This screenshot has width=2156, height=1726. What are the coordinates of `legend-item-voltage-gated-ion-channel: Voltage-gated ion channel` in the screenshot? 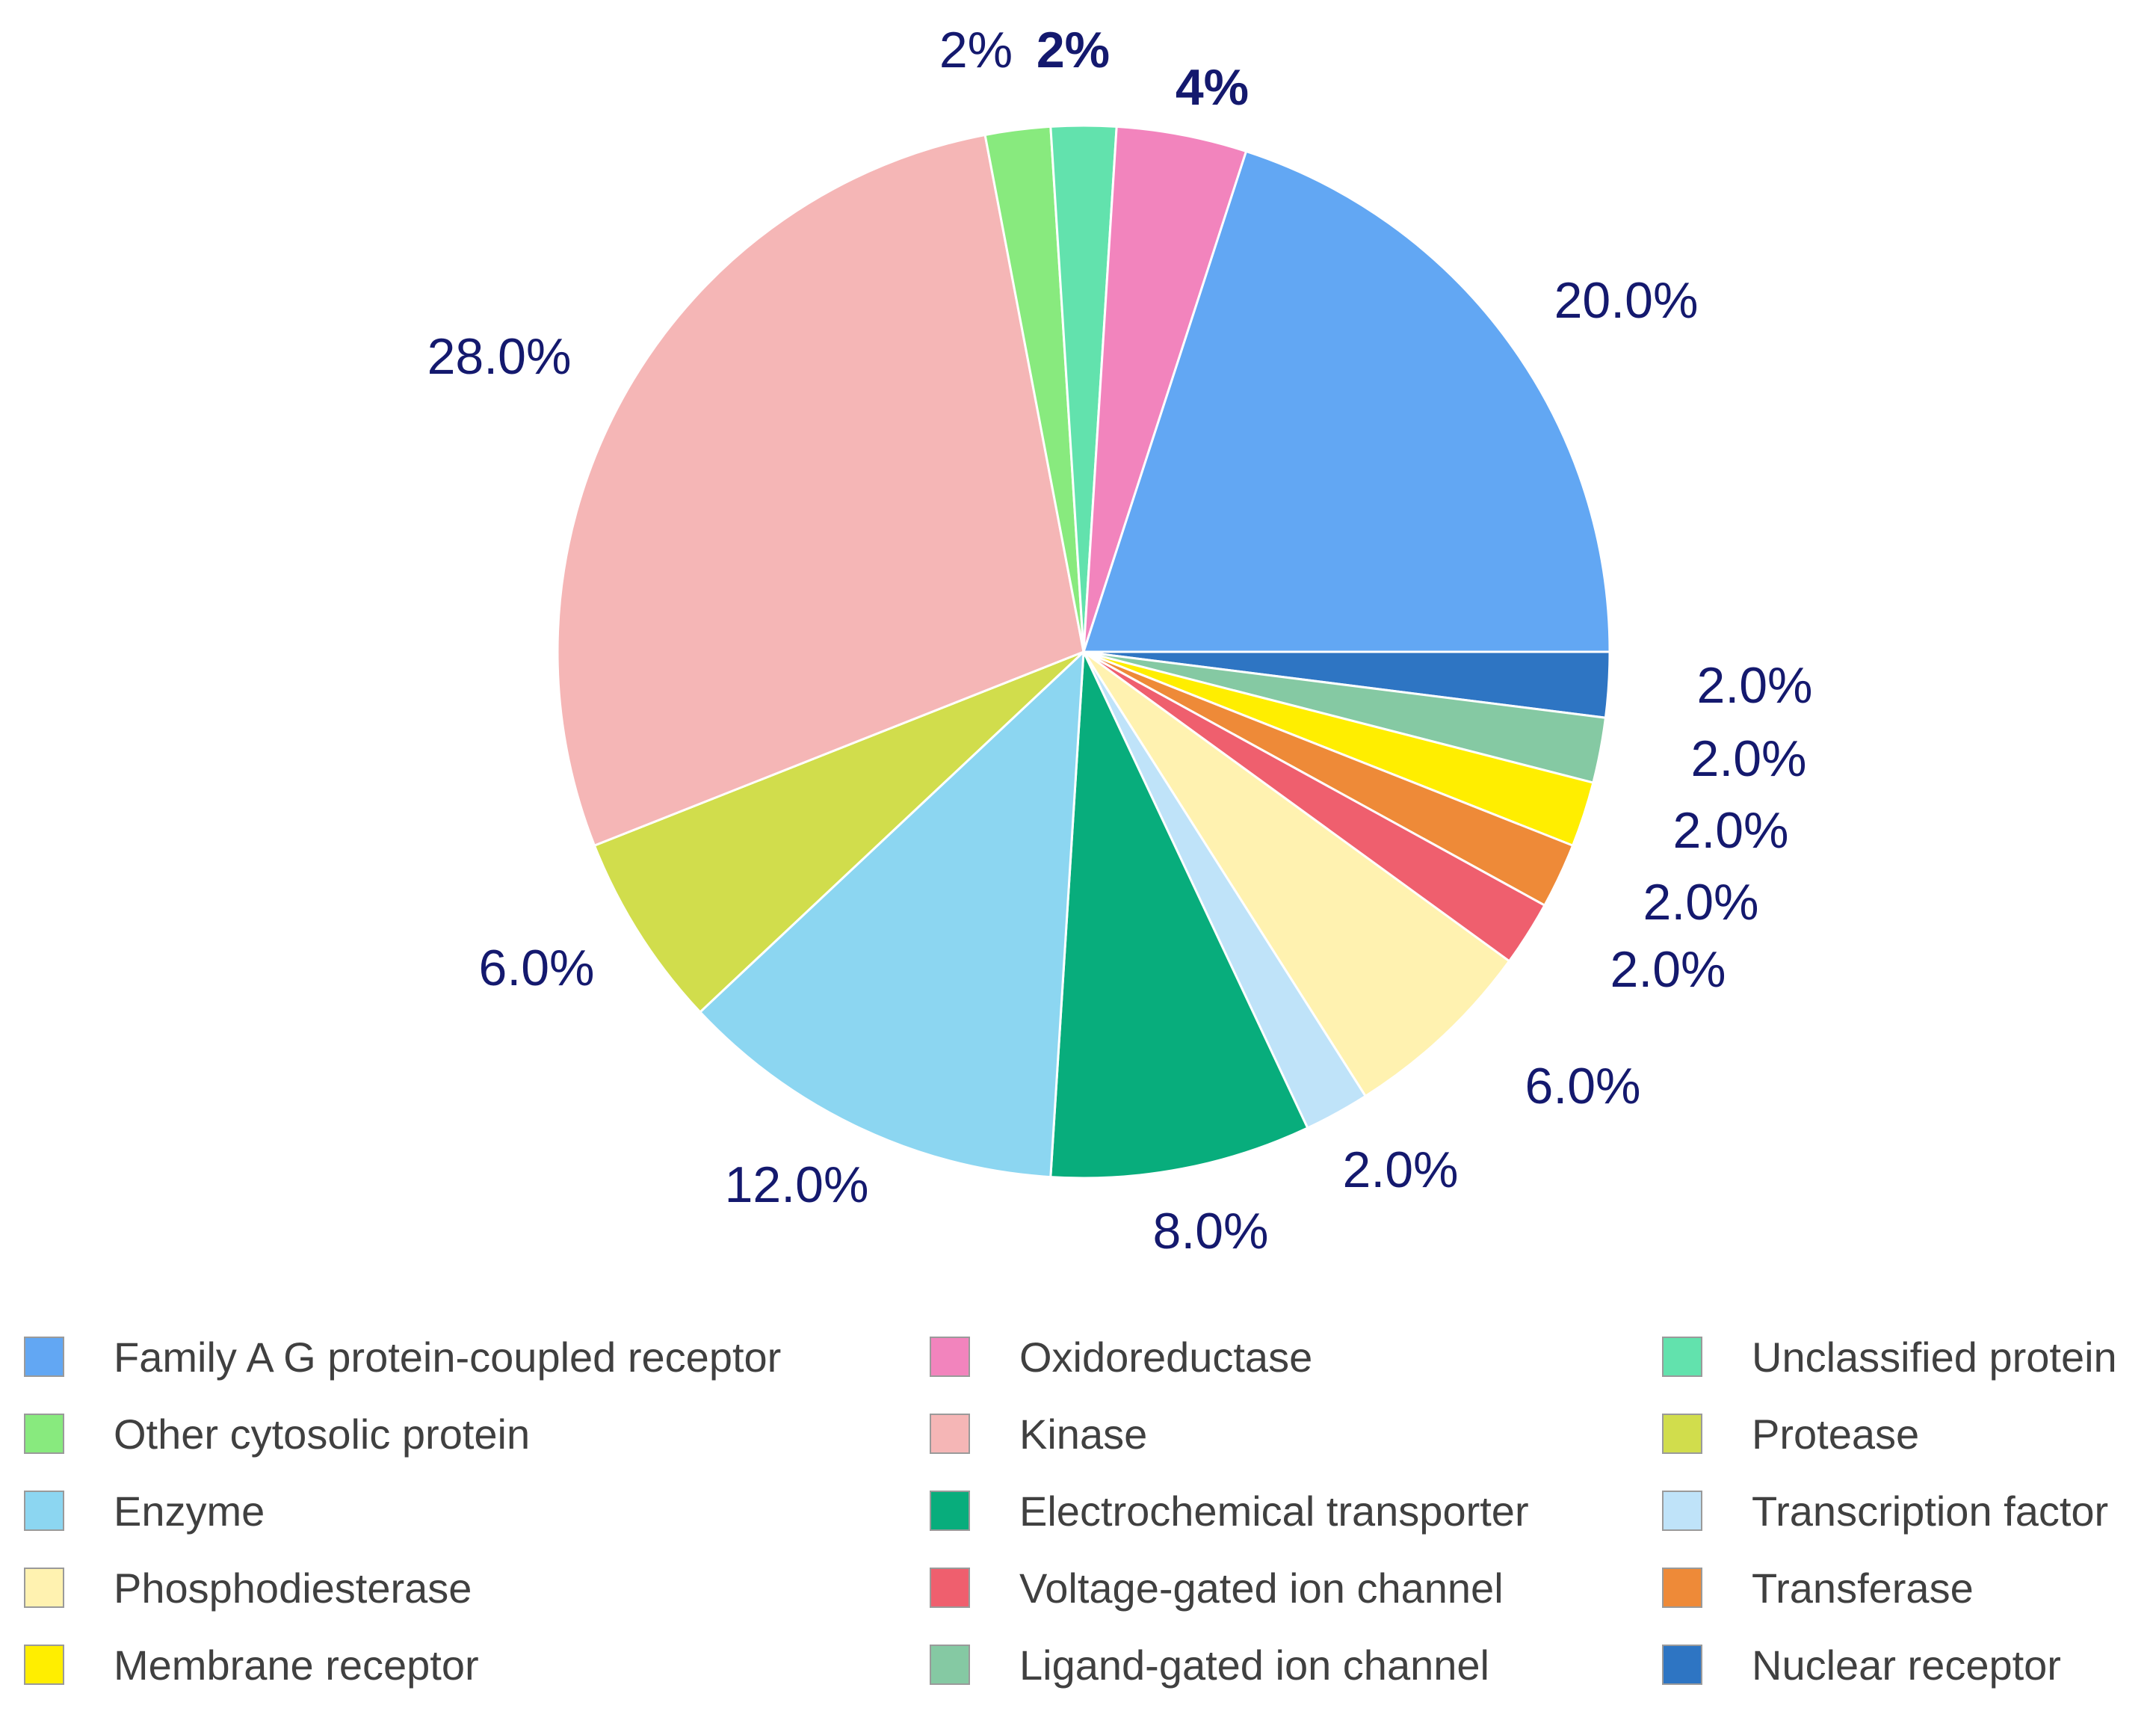 It's located at (1217, 1588).